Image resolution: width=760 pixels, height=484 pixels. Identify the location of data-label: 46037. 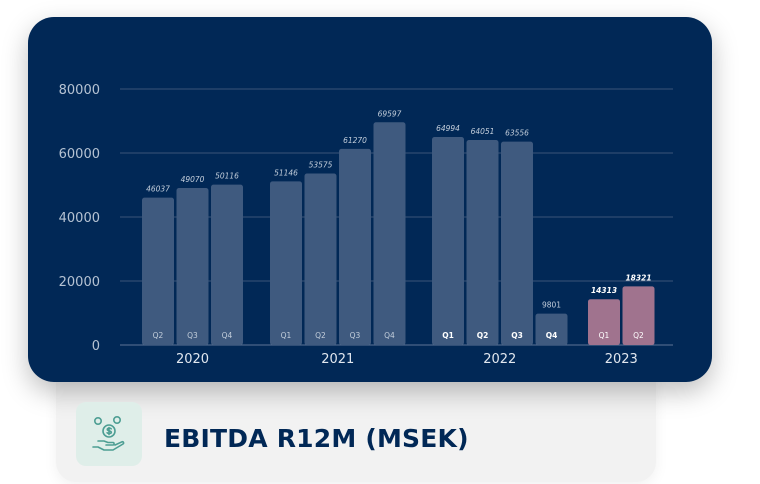
(158, 189).